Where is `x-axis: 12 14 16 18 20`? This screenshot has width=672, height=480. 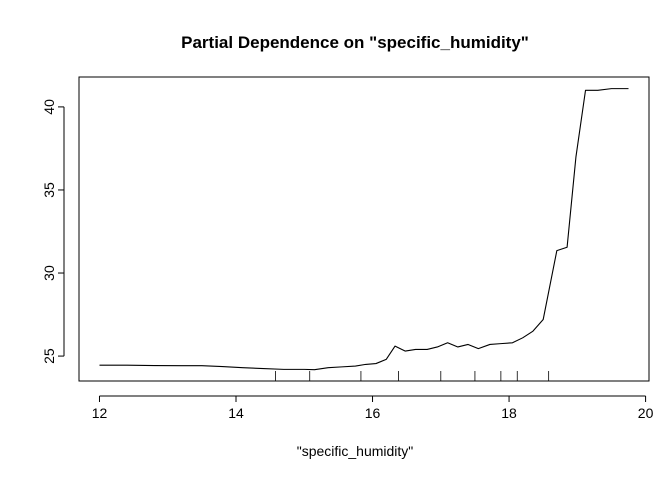 x-axis: 12 14 16 18 20 is located at coordinates (373, 408).